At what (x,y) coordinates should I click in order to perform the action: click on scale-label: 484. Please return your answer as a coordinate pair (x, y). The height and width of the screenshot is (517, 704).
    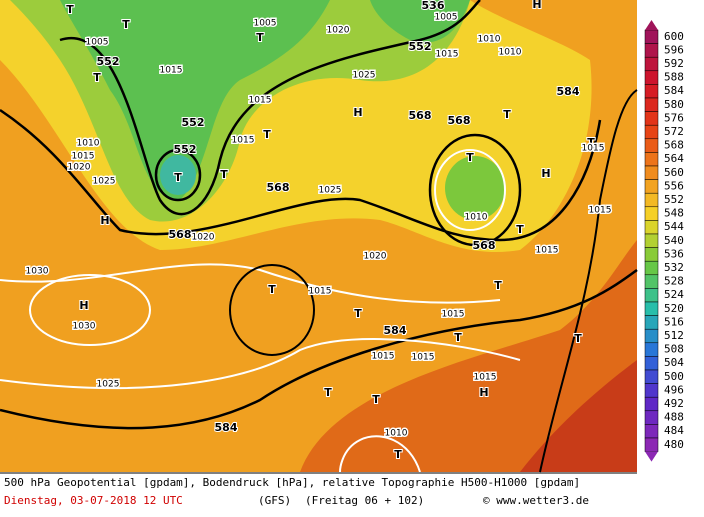
    Looking at the image, I should click on (674, 430).